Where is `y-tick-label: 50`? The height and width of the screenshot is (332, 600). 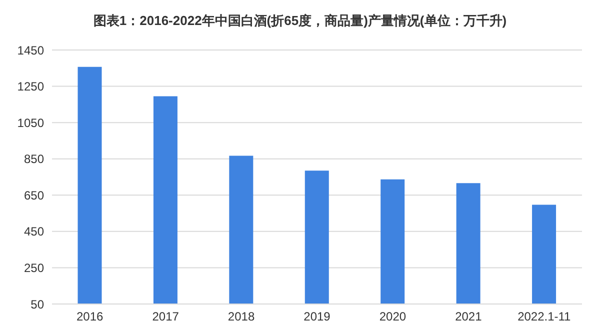 y-tick-label: 50 is located at coordinates (37, 304).